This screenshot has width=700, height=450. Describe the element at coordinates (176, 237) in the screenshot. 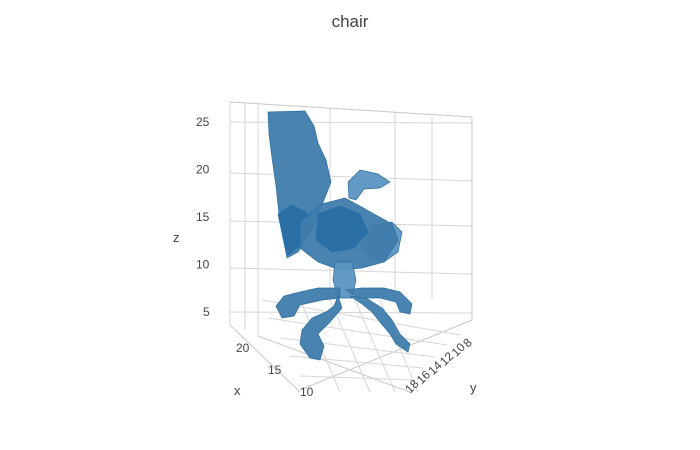

I see `z-axis-title: z` at that location.